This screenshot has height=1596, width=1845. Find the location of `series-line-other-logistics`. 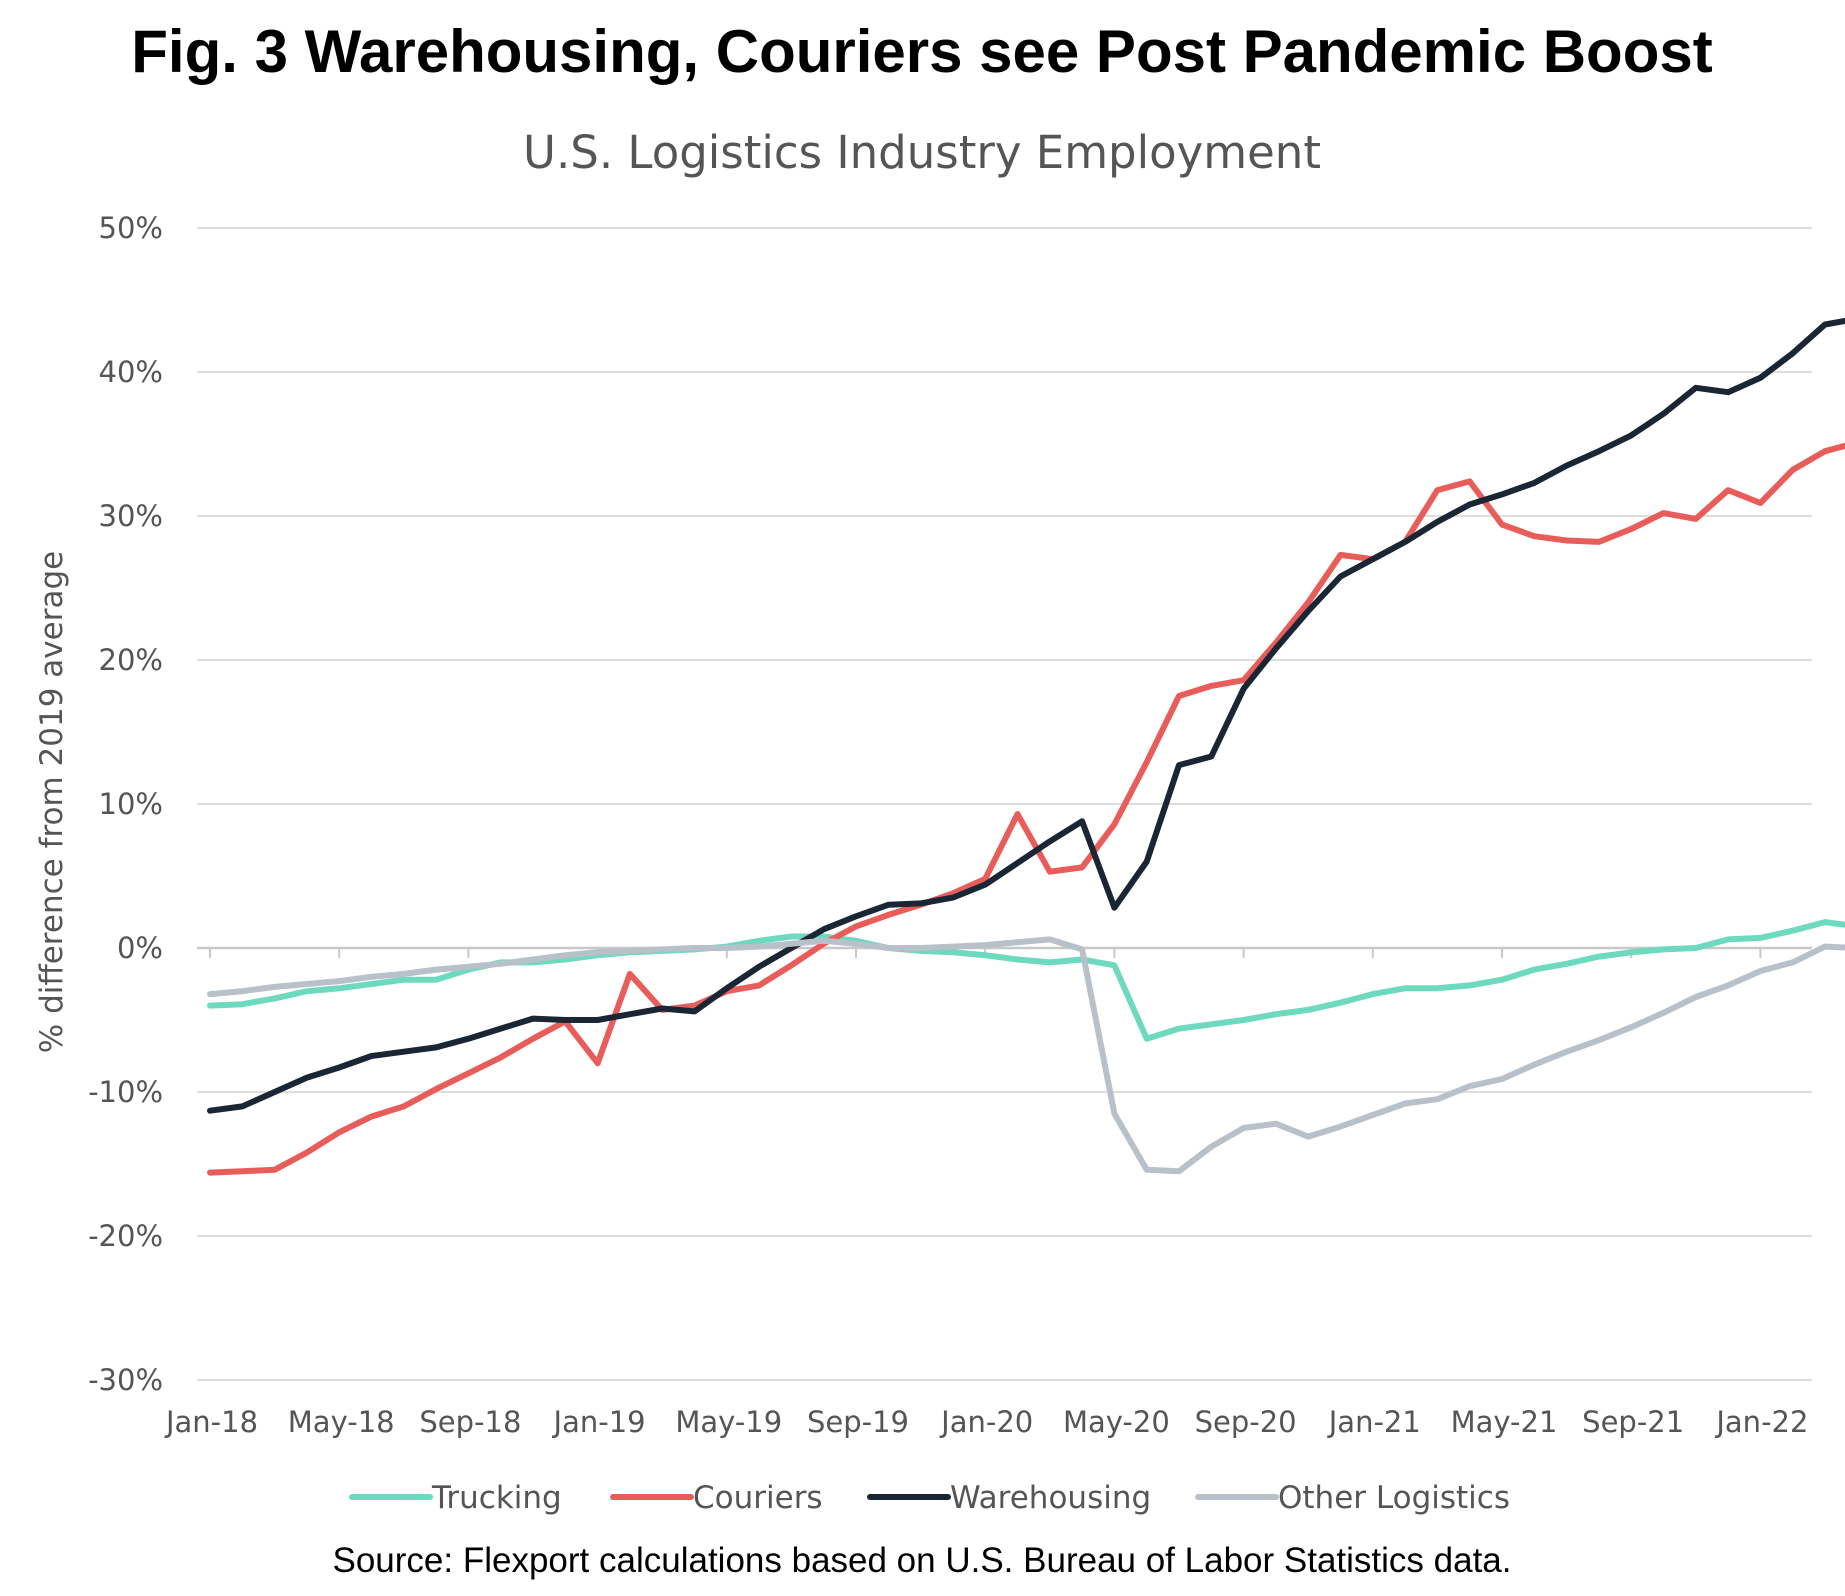

series-line-other-logistics is located at coordinates (1026, 1055).